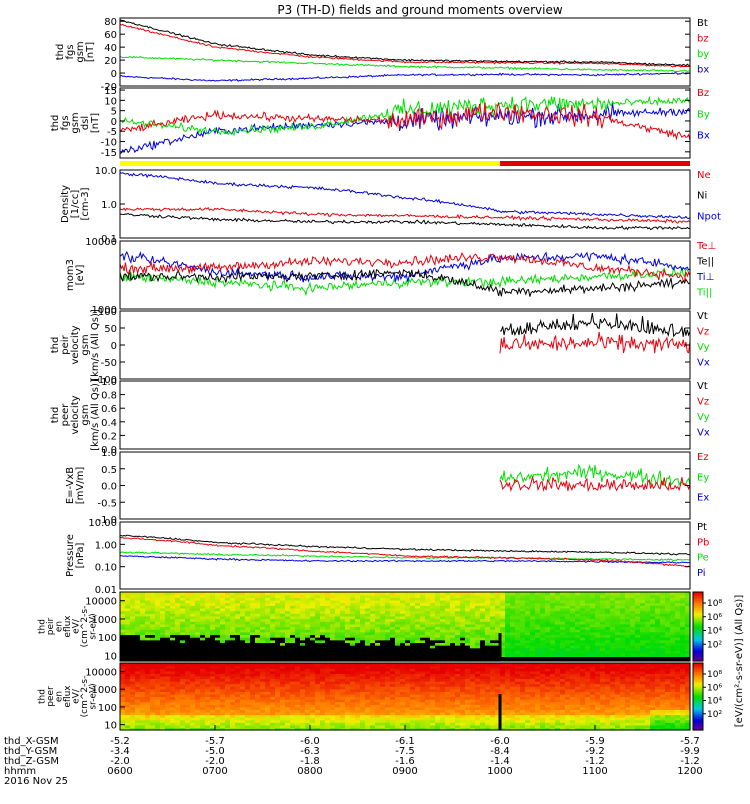 This screenshot has width=750, height=804. I want to click on y-tick-label: 10000, so click(101, 242).